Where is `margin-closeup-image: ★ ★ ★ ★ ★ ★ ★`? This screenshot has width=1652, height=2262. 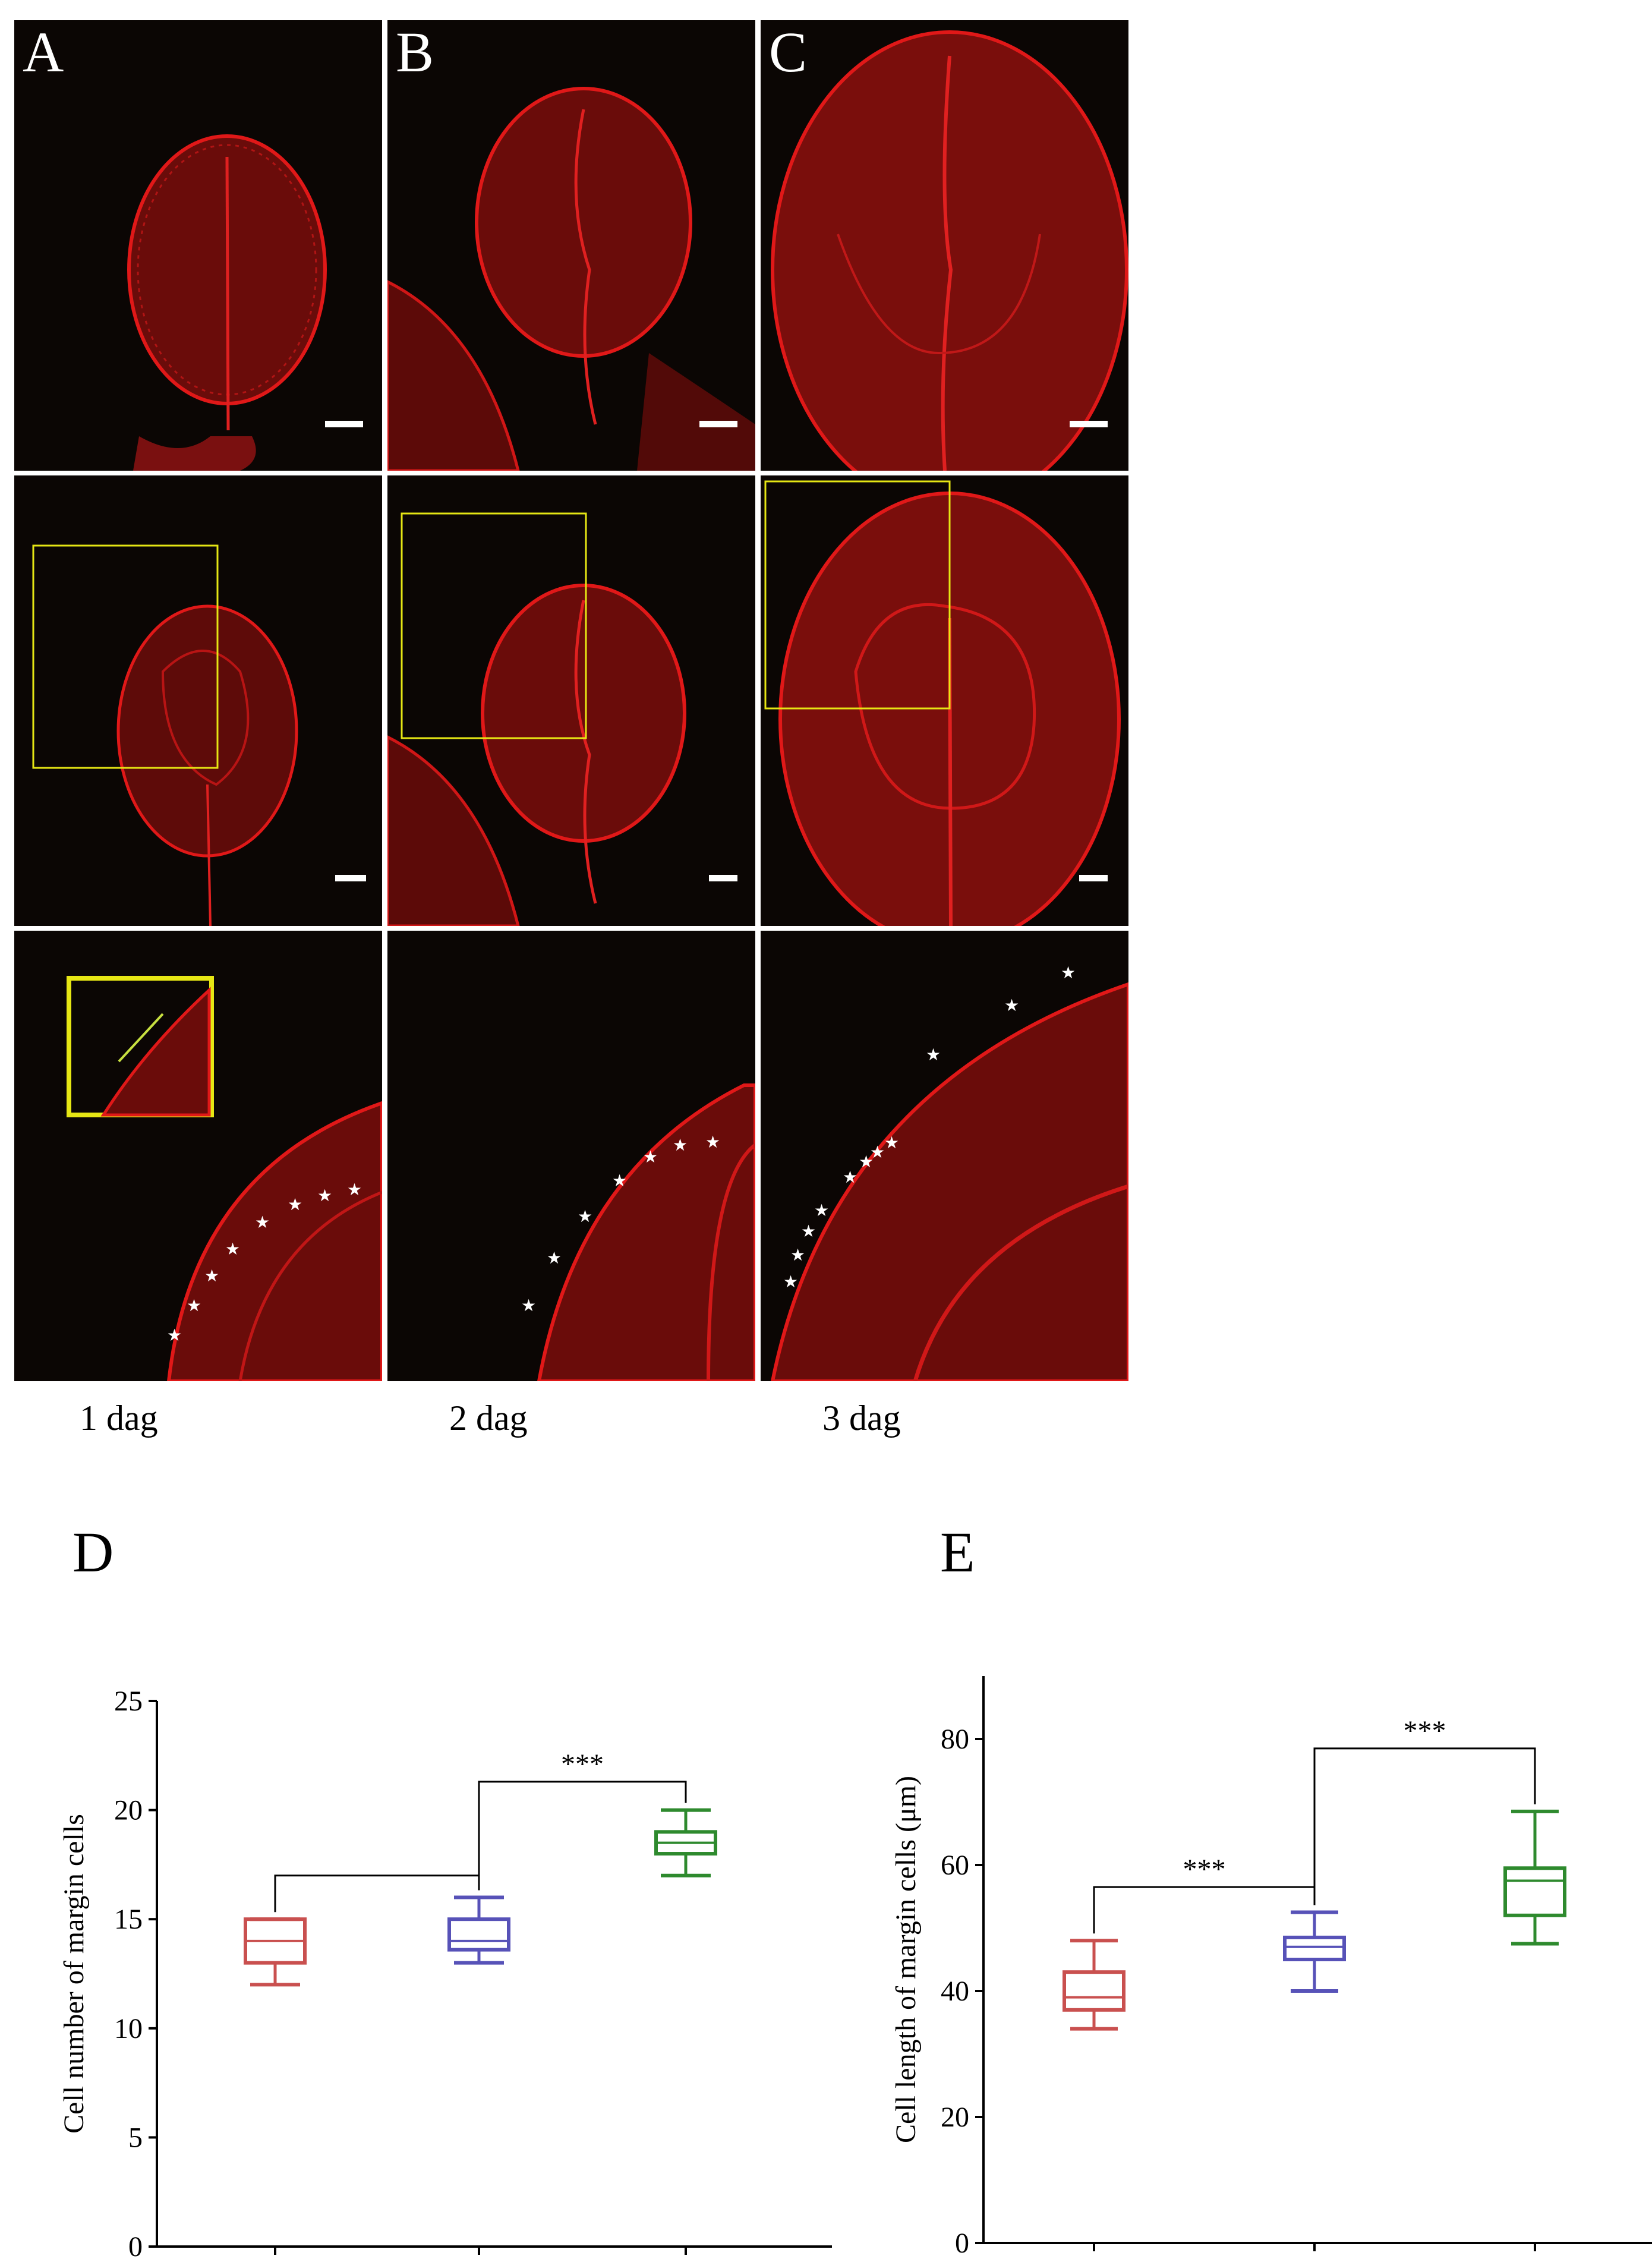 margin-closeup-image: ★ ★ ★ ★ ★ ★ ★ is located at coordinates (638, 1232).